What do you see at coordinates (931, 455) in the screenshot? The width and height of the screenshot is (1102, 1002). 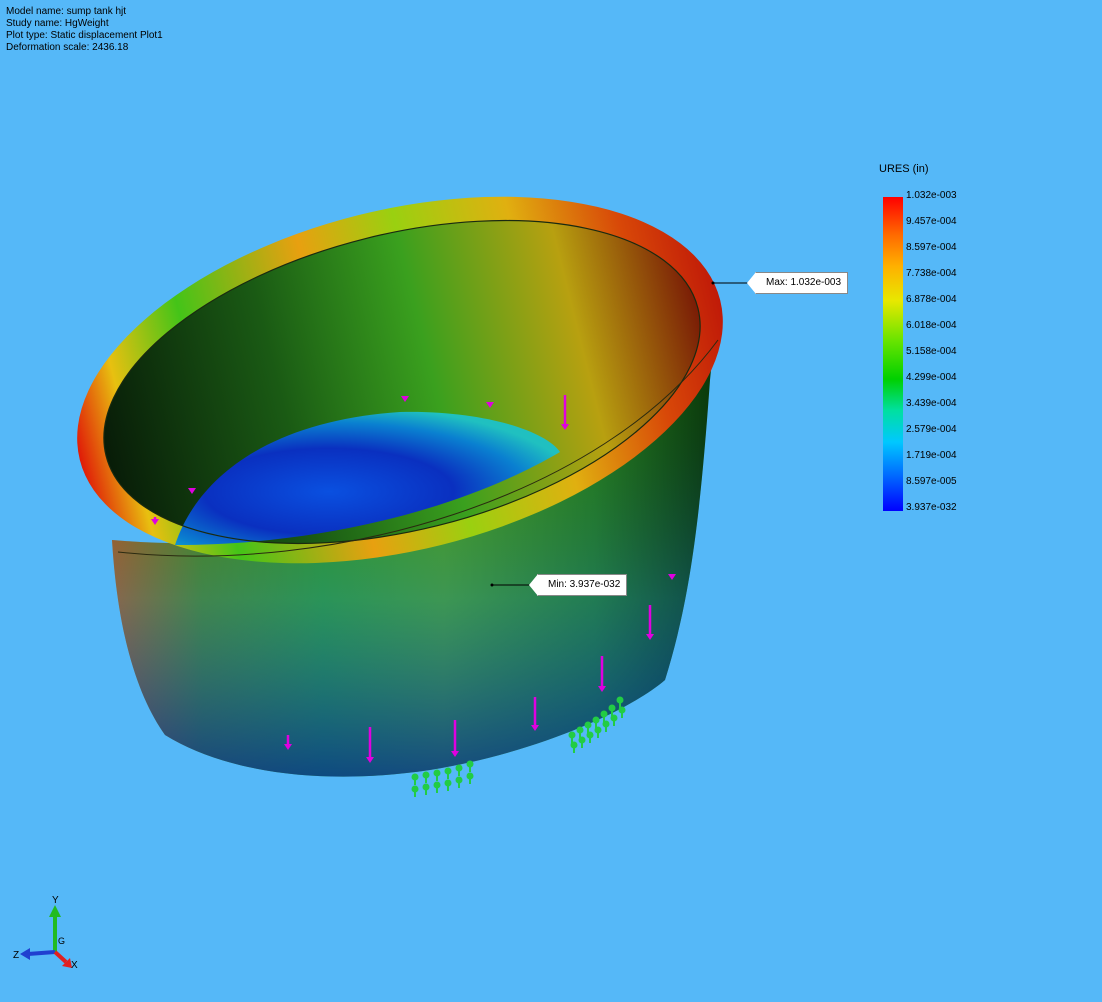 I see `legend-label: 1.719e-004` at bounding box center [931, 455].